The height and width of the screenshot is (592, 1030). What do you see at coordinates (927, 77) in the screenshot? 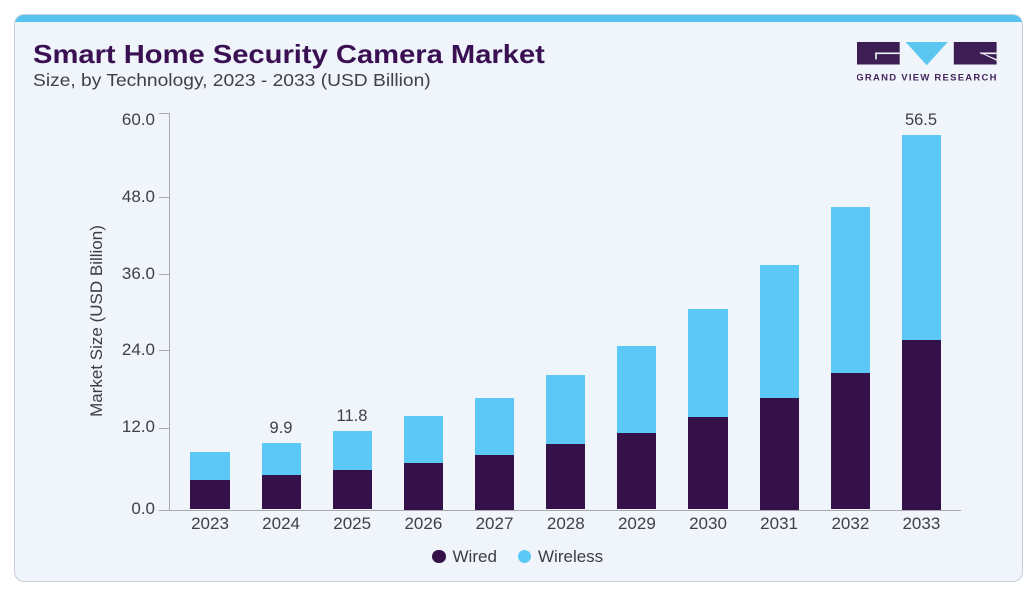
I see `svg-text: GRAND VIEW RESEARCH` at bounding box center [927, 77].